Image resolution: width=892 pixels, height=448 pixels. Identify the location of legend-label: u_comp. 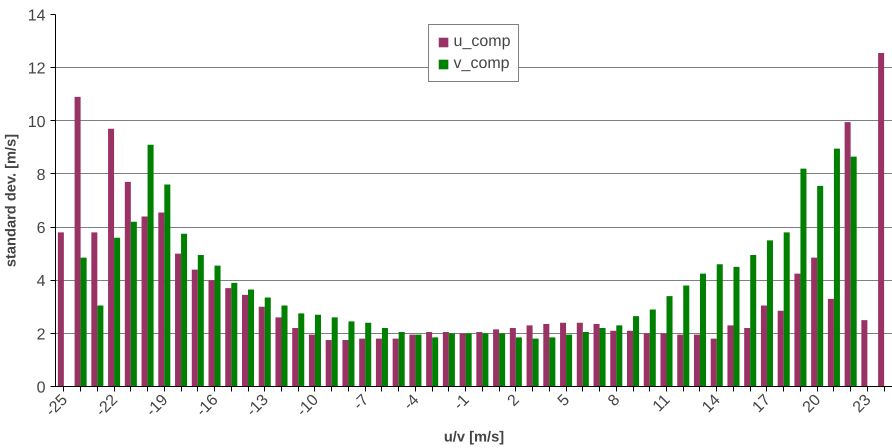
(482, 42).